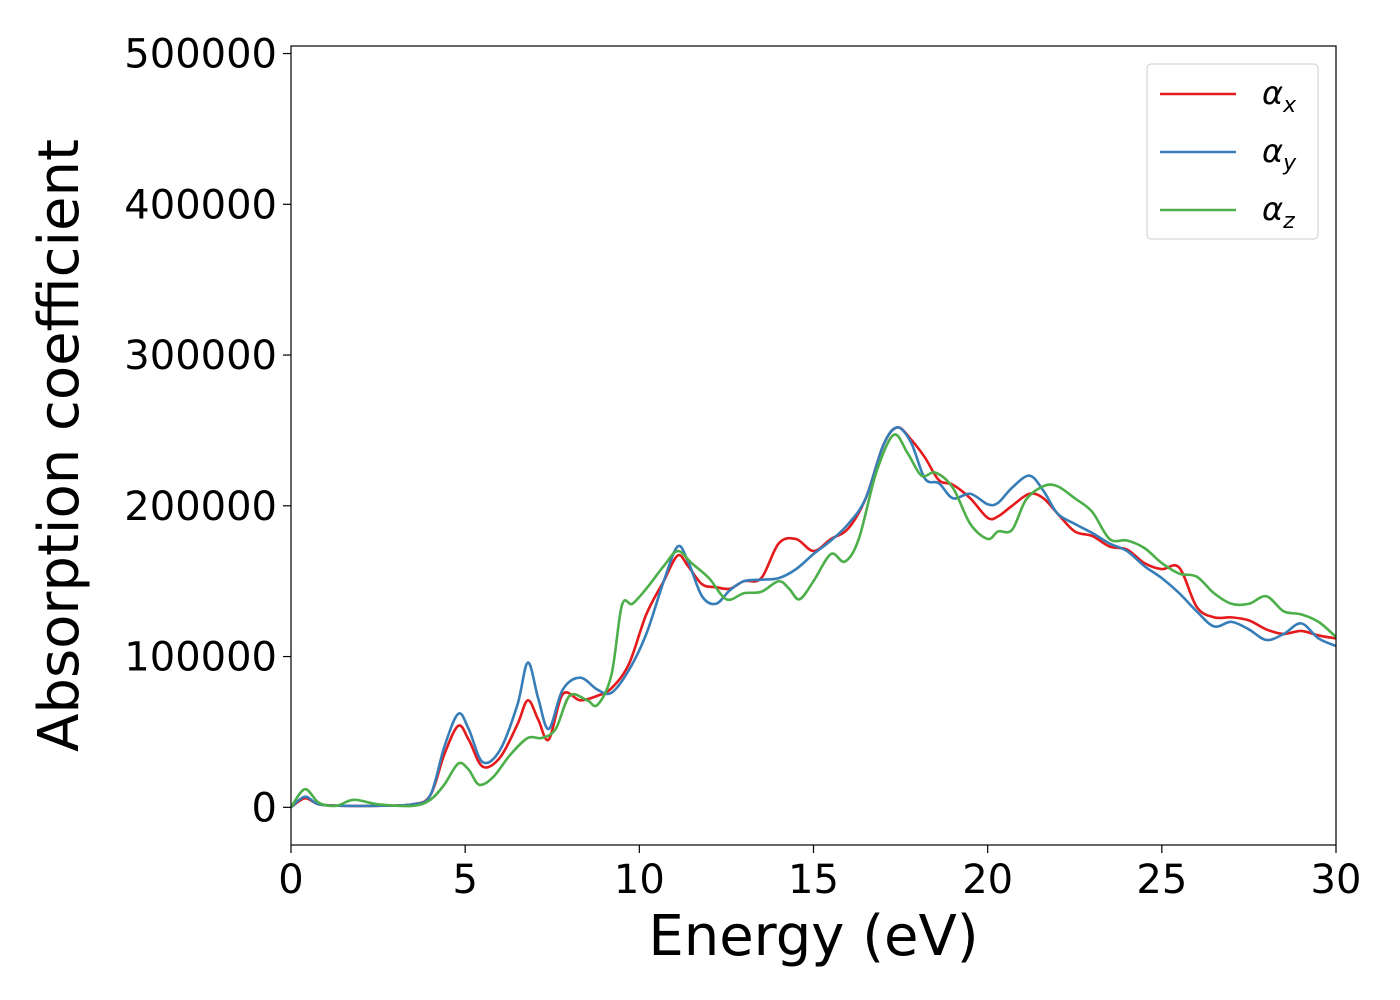 Image resolution: width=1400 pixels, height=1000 pixels. I want to click on y-axis-label: Absorption coefficient, so click(59, 445).